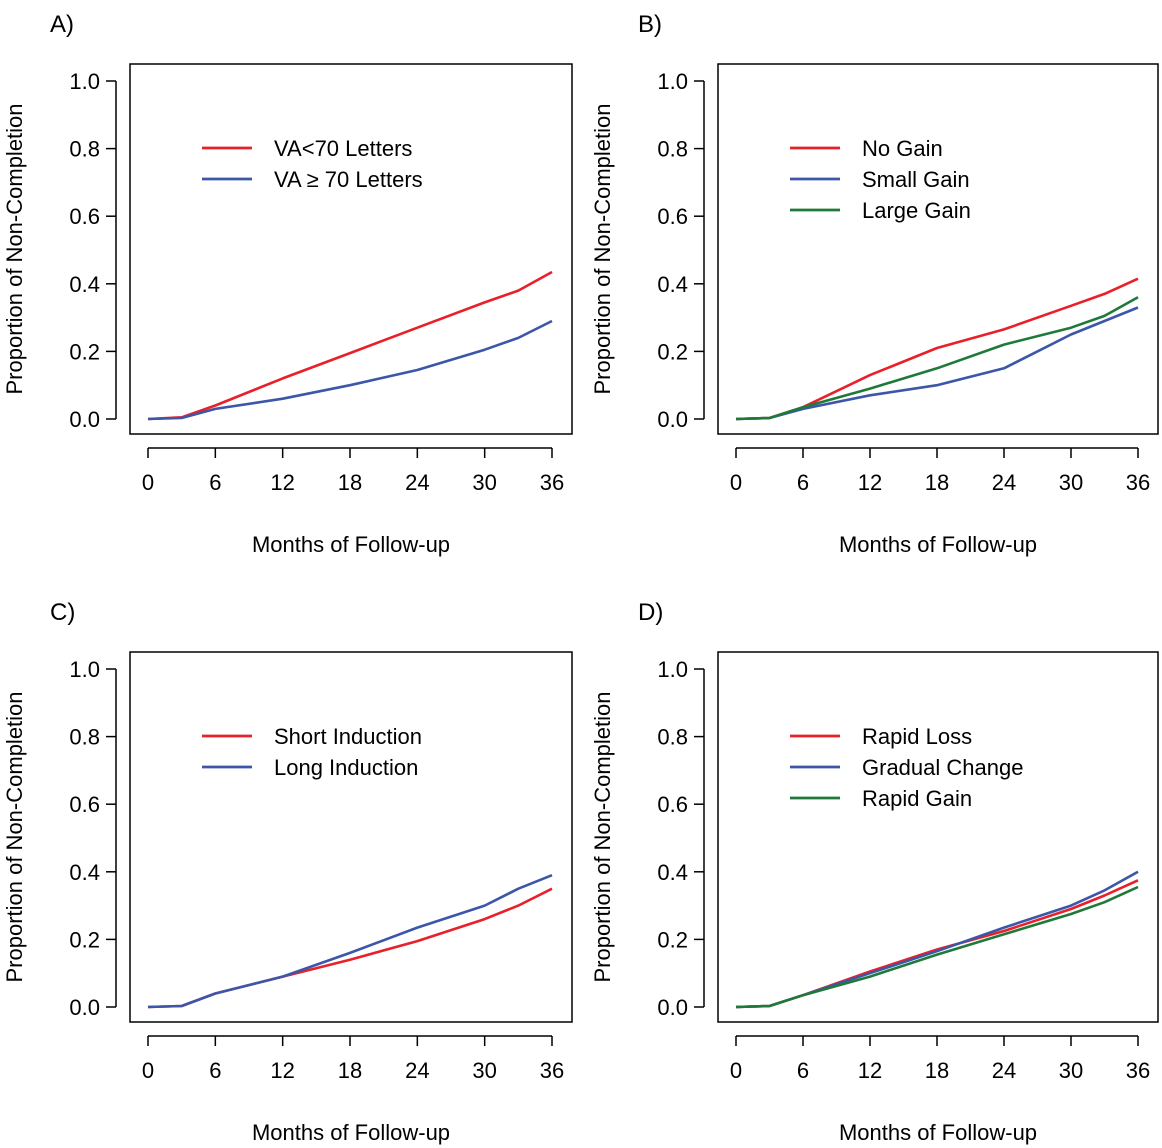  What do you see at coordinates (348, 179) in the screenshot?
I see `legend-label: VA ≥ 70 Letters` at bounding box center [348, 179].